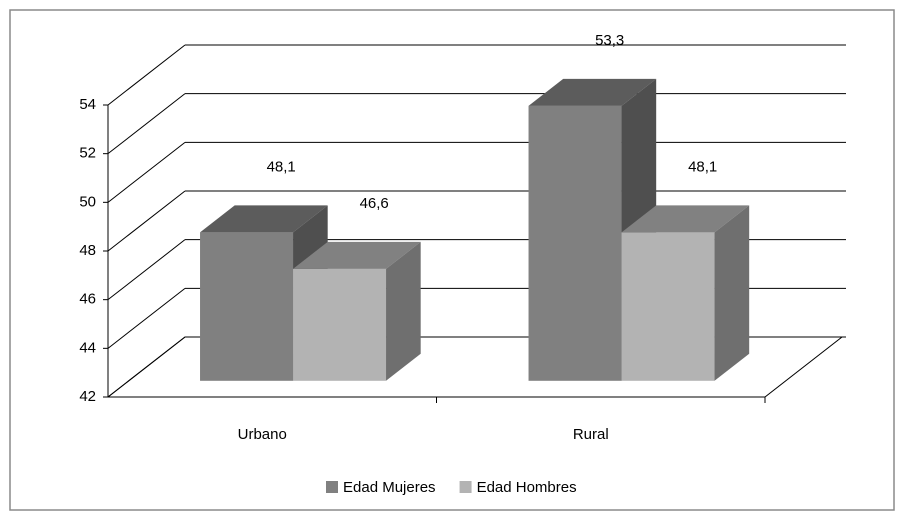  Describe the element at coordinates (87, 347) in the screenshot. I see `y-tick-label: 44` at that location.